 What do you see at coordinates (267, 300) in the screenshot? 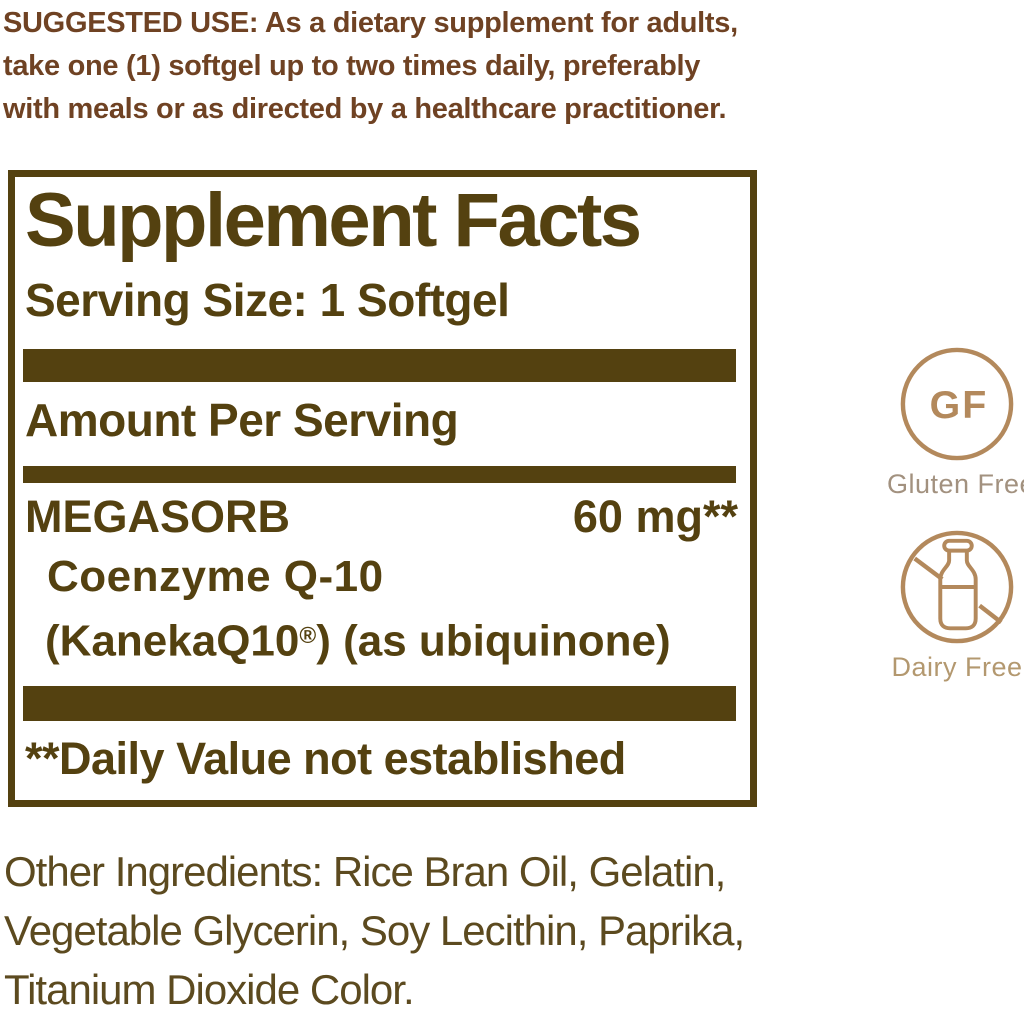
I see `serving-size-text: Serving Size: 1 Softgel` at bounding box center [267, 300].